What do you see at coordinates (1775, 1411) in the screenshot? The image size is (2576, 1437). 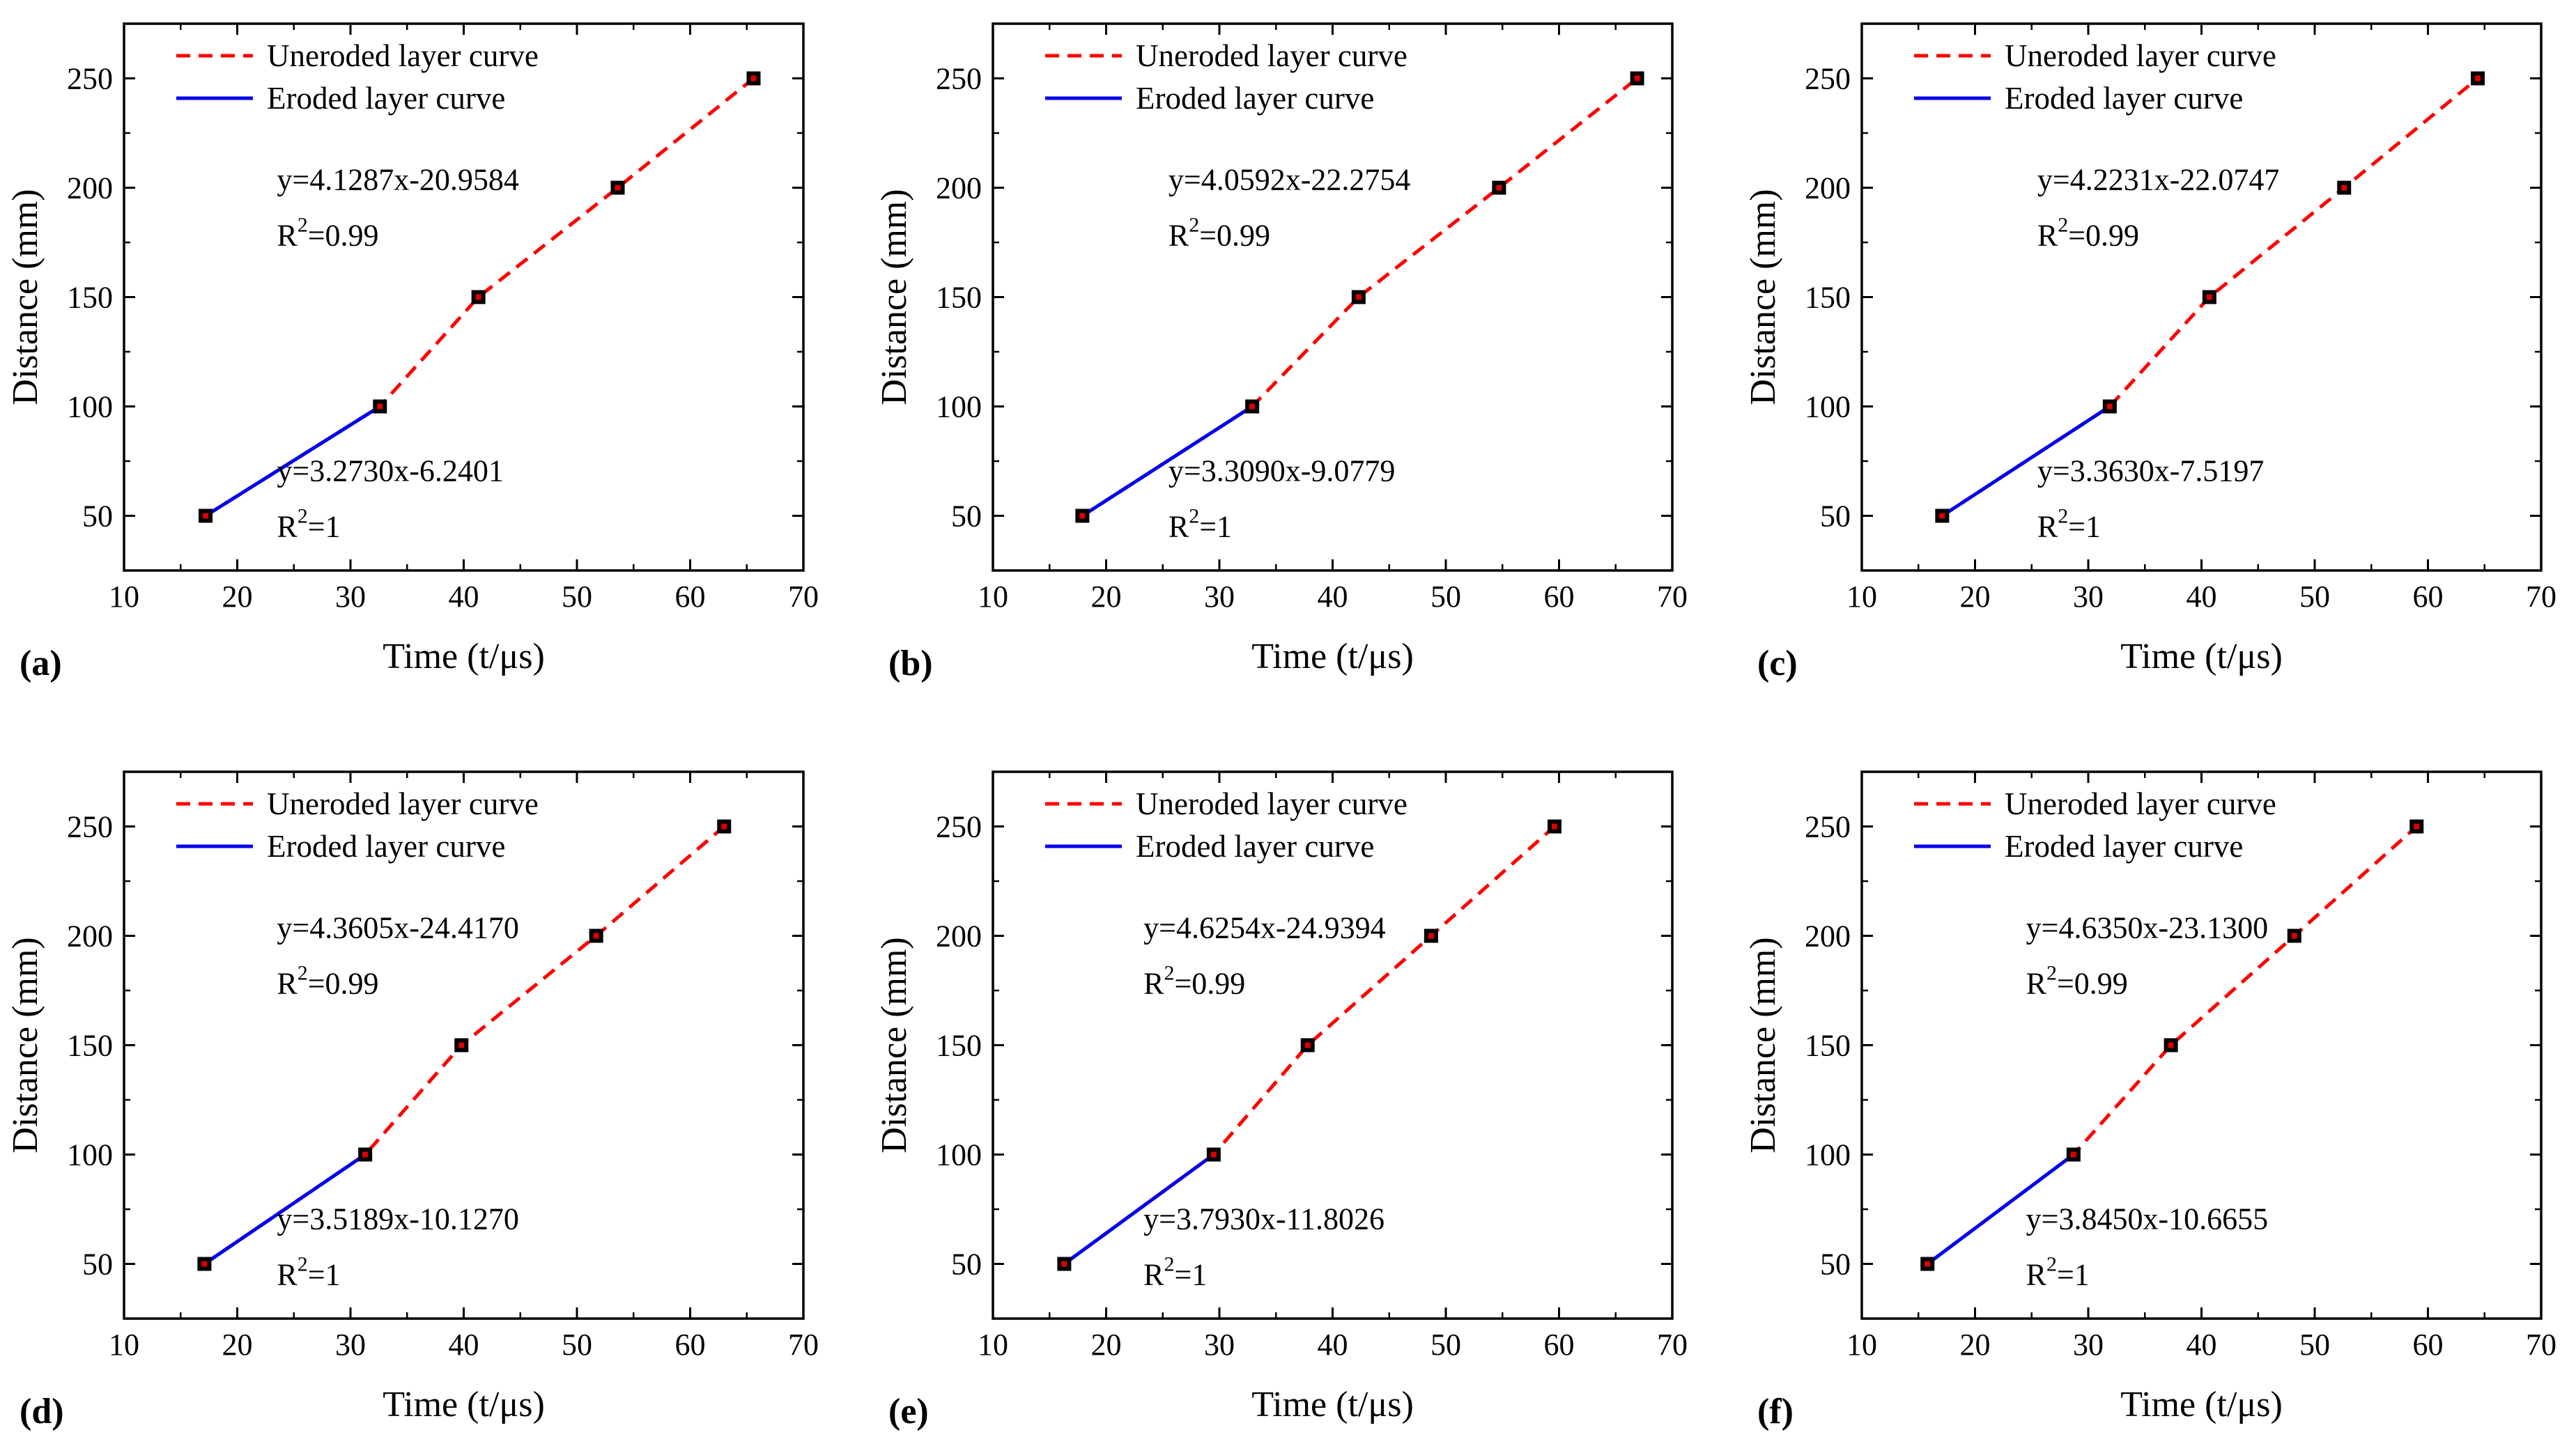 I see `panel-label: (f)` at bounding box center [1775, 1411].